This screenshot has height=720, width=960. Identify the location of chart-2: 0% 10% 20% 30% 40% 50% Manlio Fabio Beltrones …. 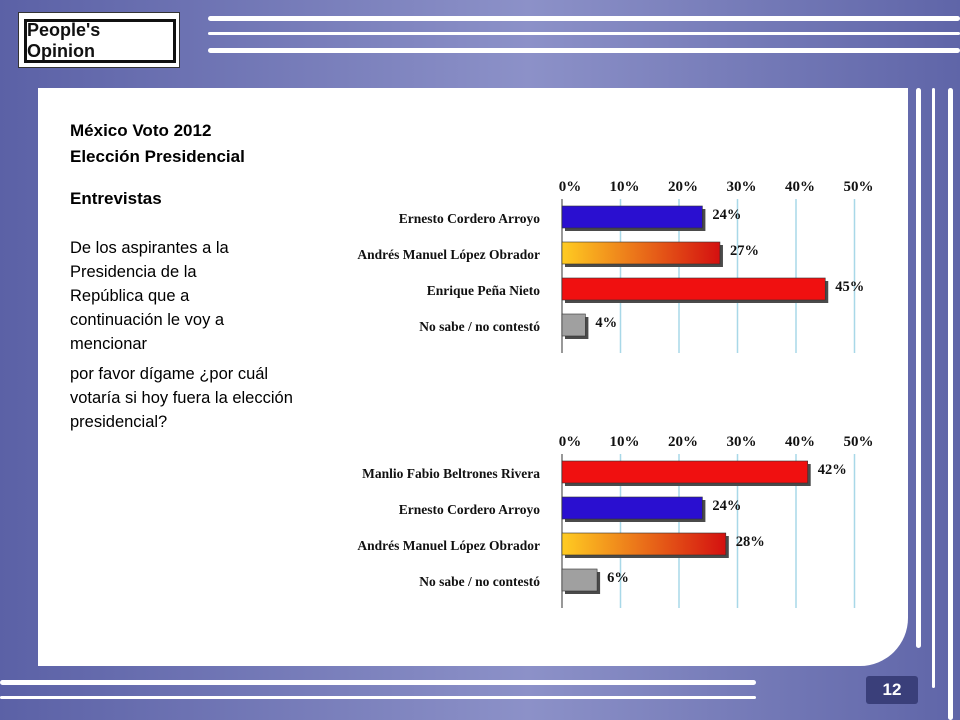
(615, 521).